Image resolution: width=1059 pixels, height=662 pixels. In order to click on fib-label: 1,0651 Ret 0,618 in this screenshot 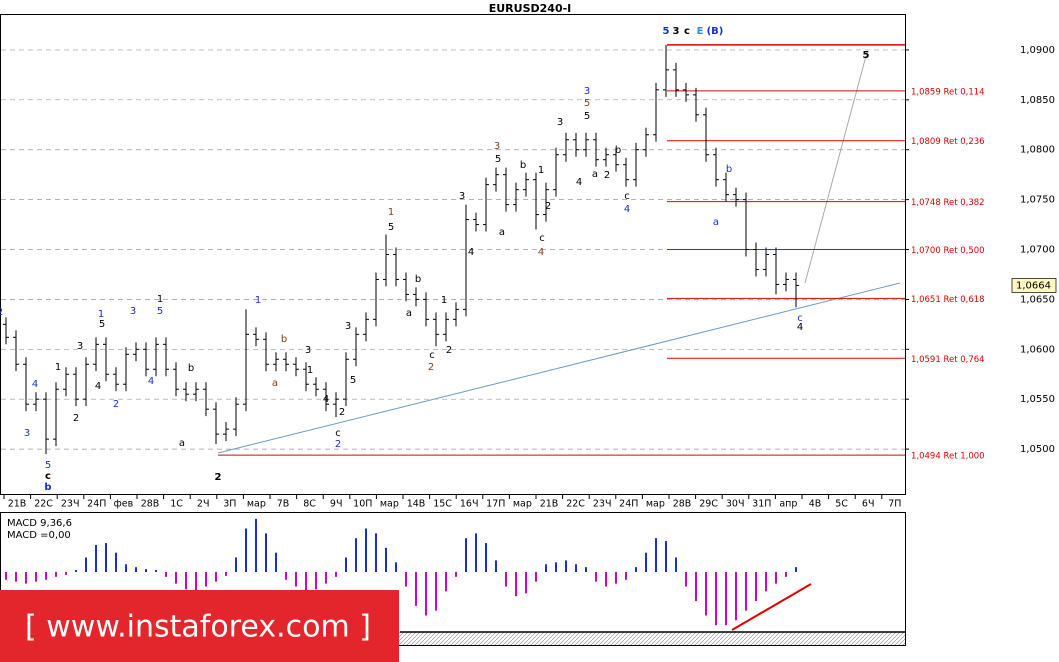, I will do `click(948, 300)`.